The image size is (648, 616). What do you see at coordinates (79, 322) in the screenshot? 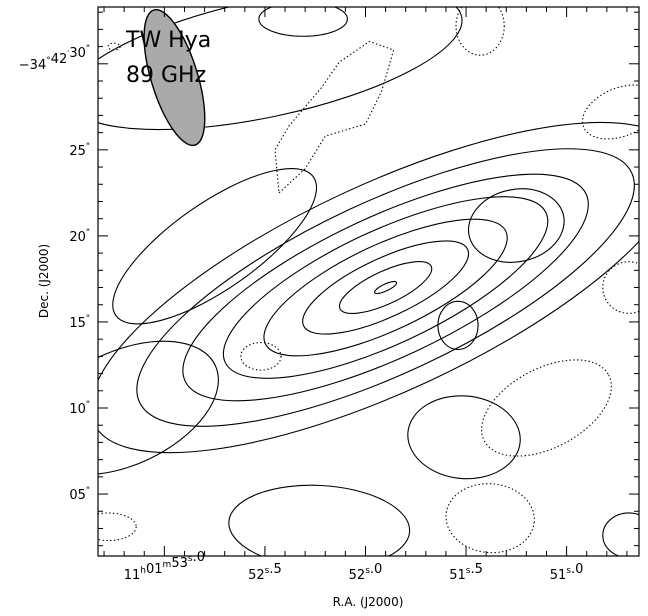
I see `y-tick-label-2: 15"` at bounding box center [79, 322].